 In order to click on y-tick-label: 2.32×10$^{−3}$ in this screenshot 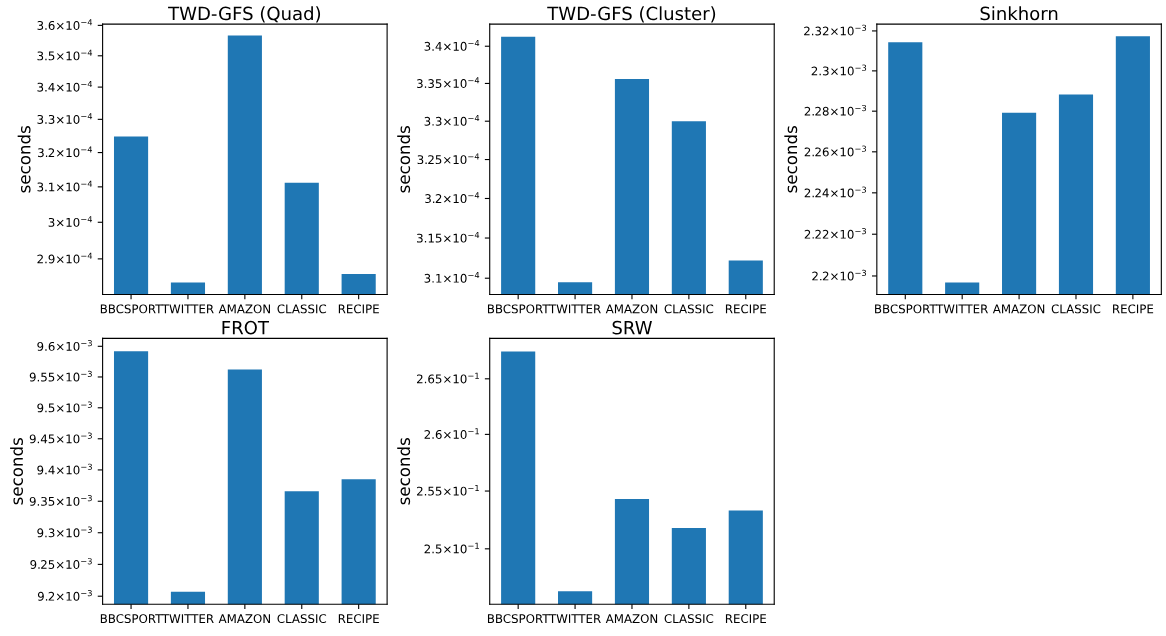, I will do `click(835, 30)`.